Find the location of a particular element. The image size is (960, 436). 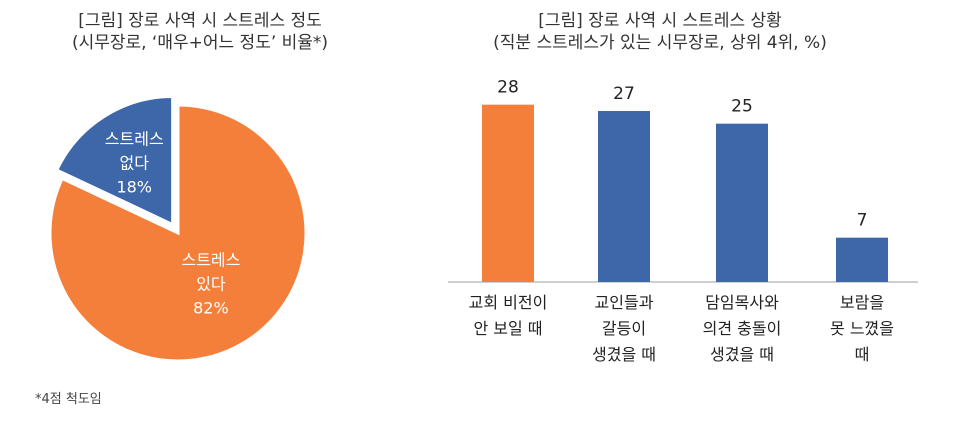

pie-slice-value-label: 82% is located at coordinates (211, 307).